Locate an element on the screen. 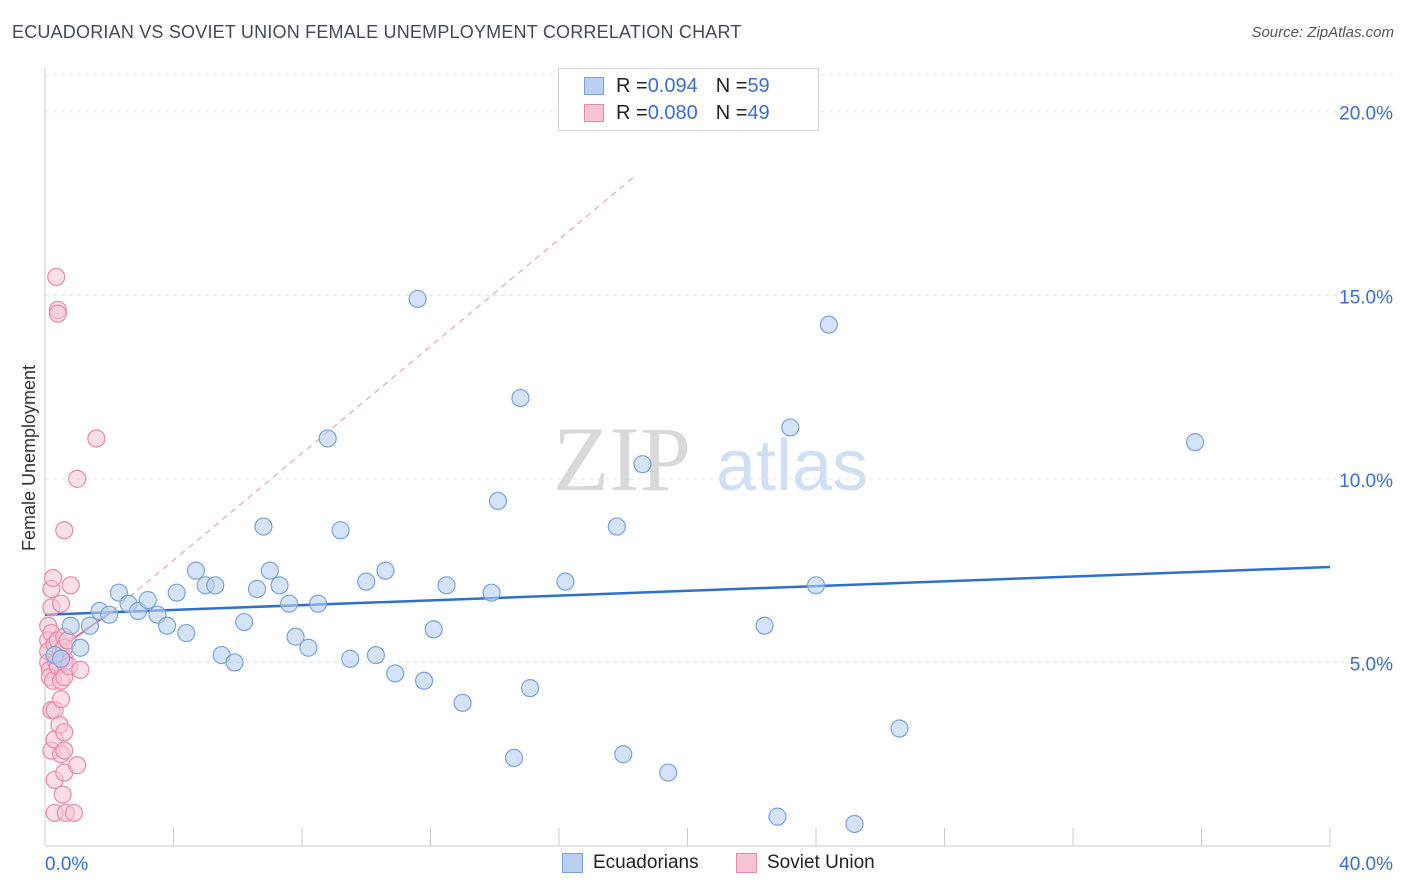  legend-n-value: 49 is located at coordinates (758, 112).